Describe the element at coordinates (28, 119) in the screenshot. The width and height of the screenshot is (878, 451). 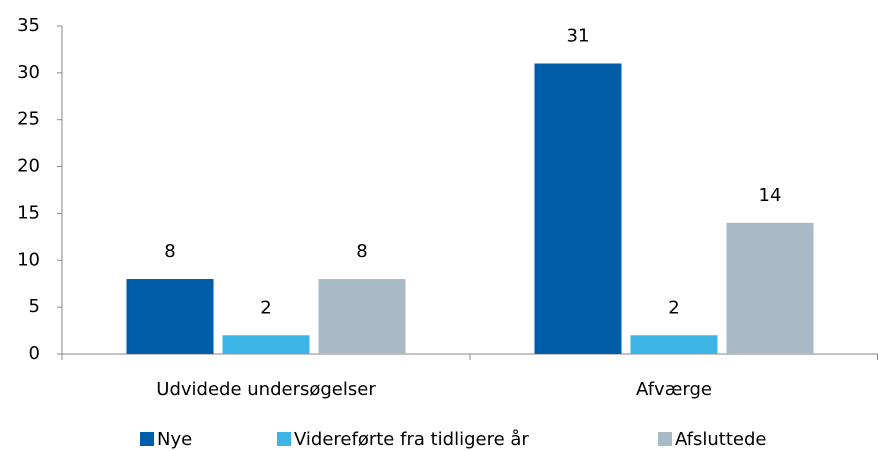
I see `y-tick-label: 25` at that location.